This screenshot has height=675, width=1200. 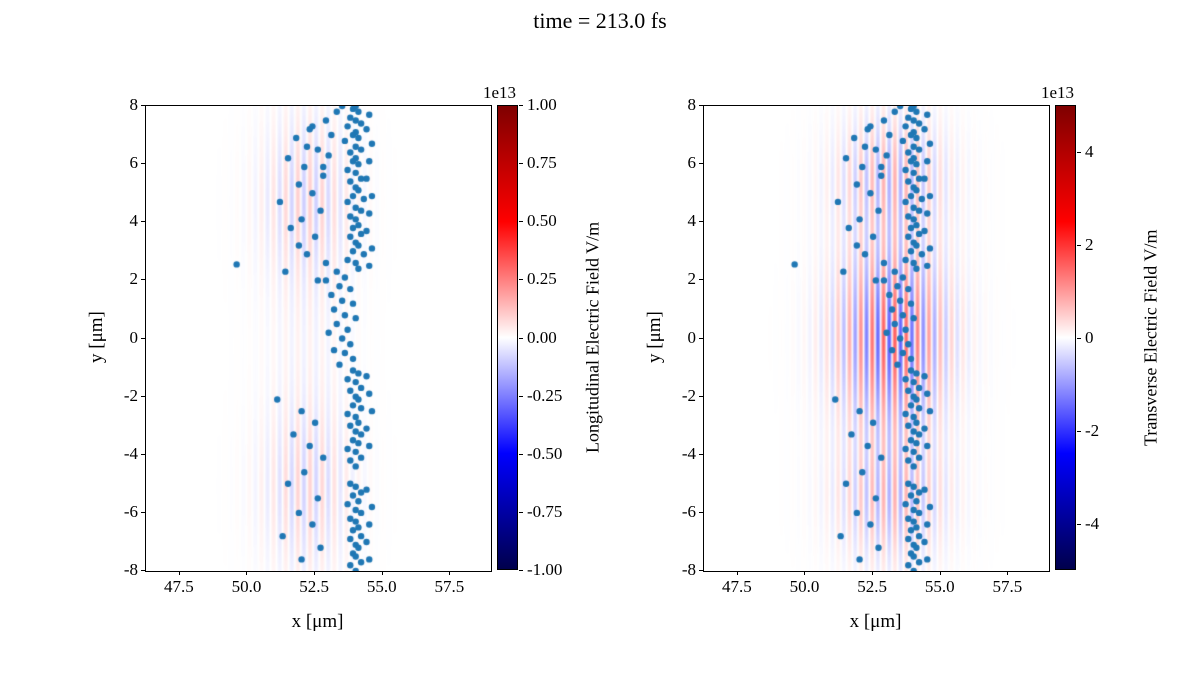 I want to click on colorbar-label: Transverse Electric Field V/m, so click(x=1150, y=337).